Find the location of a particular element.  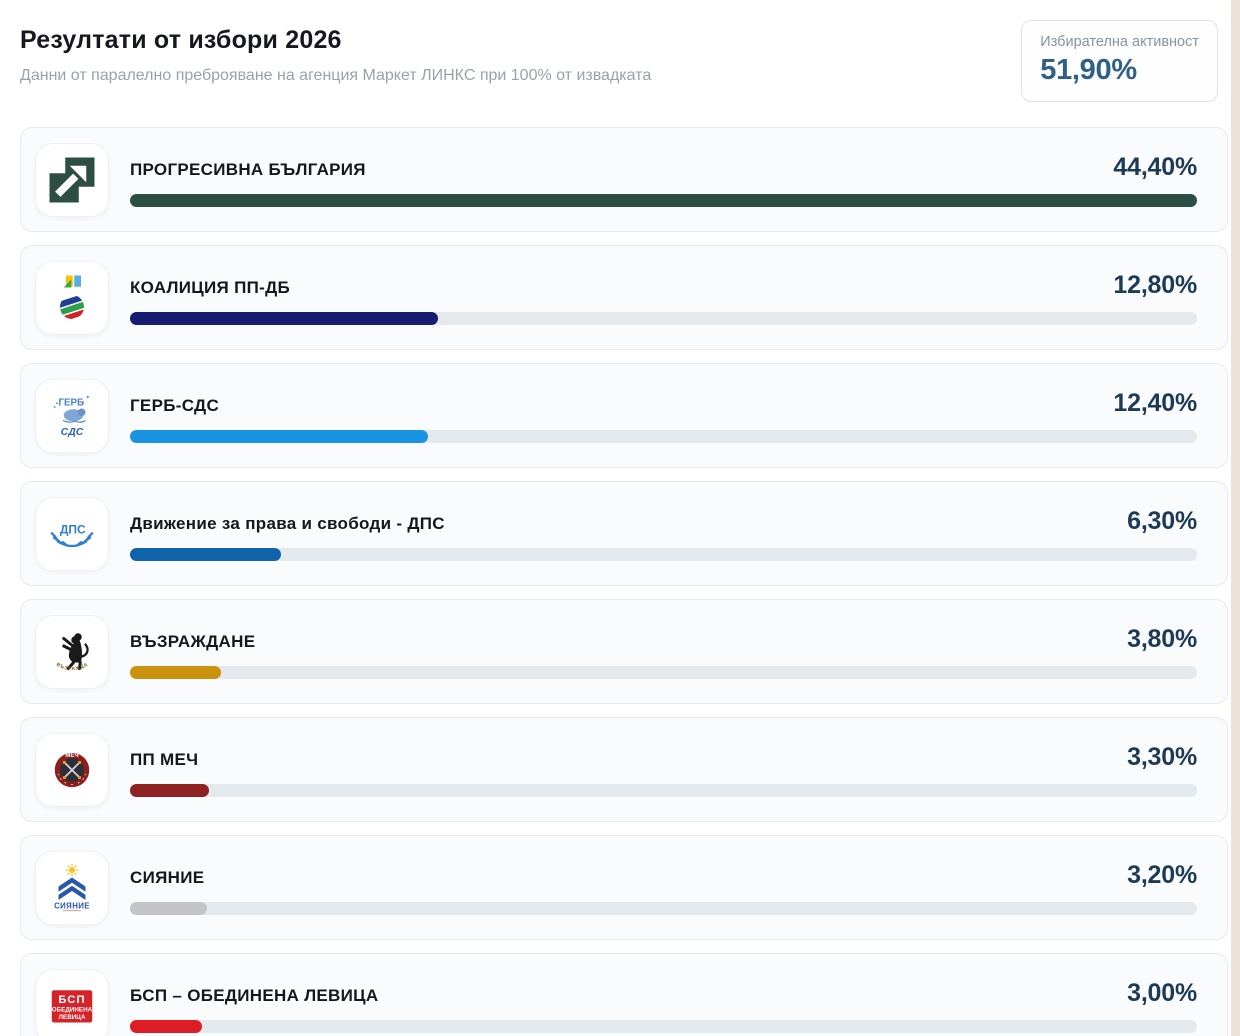

party-row-top: ПП МЕЧ 3,30% is located at coordinates (663, 757).